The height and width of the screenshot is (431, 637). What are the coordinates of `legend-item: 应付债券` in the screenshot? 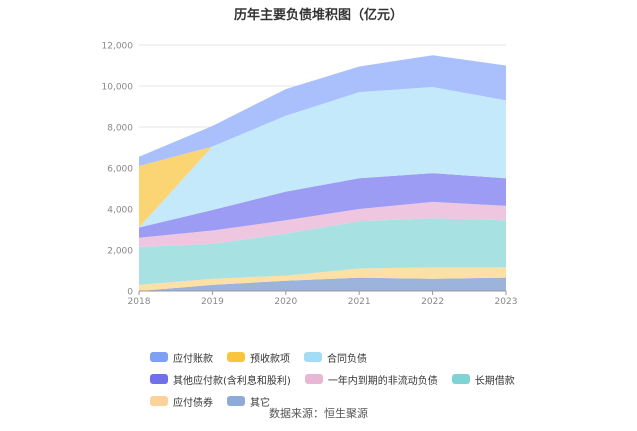 It's located at (181, 401).